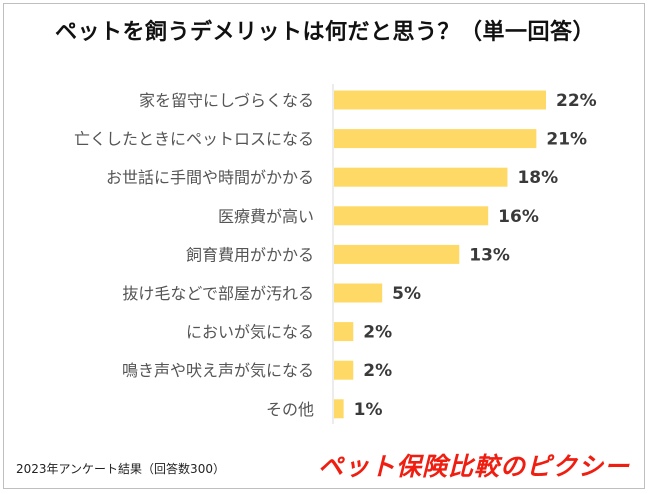  I want to click on category-label: 医療費が高い, so click(266, 216).